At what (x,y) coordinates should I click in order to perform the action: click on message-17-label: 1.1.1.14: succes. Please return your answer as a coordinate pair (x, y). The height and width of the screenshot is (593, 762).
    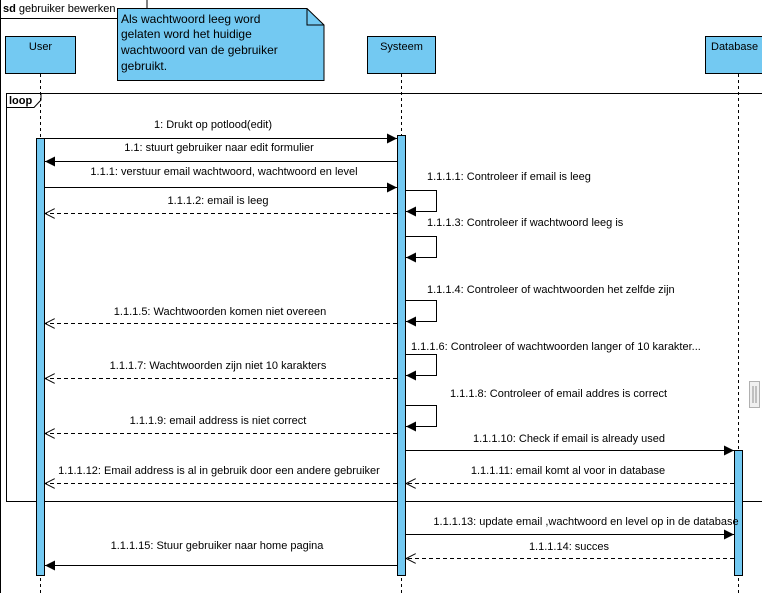
    Looking at the image, I should click on (569, 547).